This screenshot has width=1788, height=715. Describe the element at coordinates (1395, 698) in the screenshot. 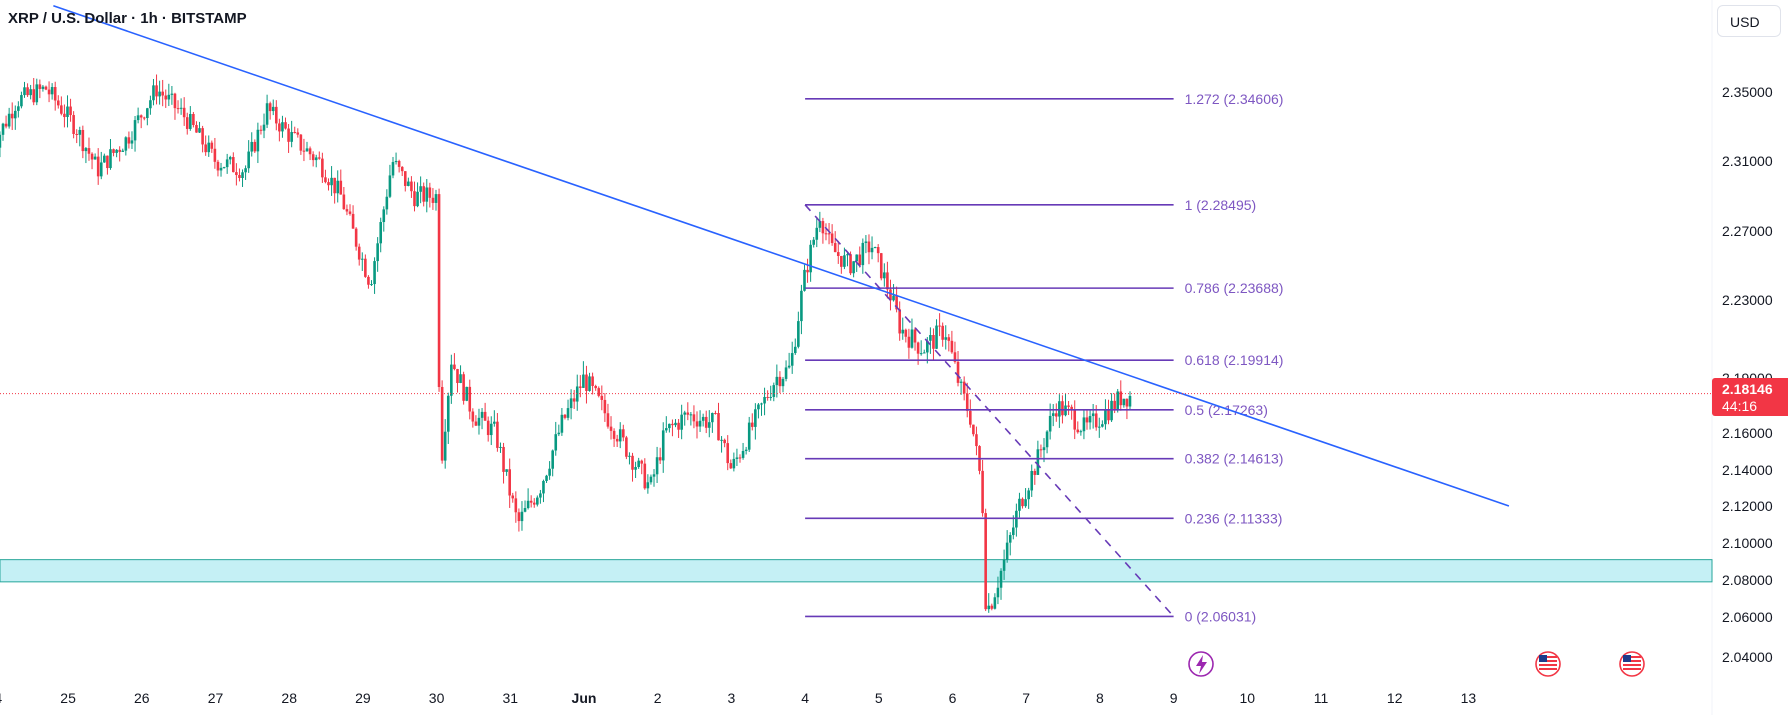

I see `time-tick-label: 12` at that location.